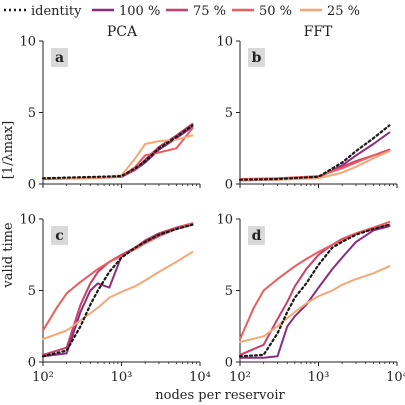 The height and width of the screenshot is (405, 405). What do you see at coordinates (8, 255) in the screenshot?
I see `y-axis-label-bottom: valid time` at bounding box center [8, 255].